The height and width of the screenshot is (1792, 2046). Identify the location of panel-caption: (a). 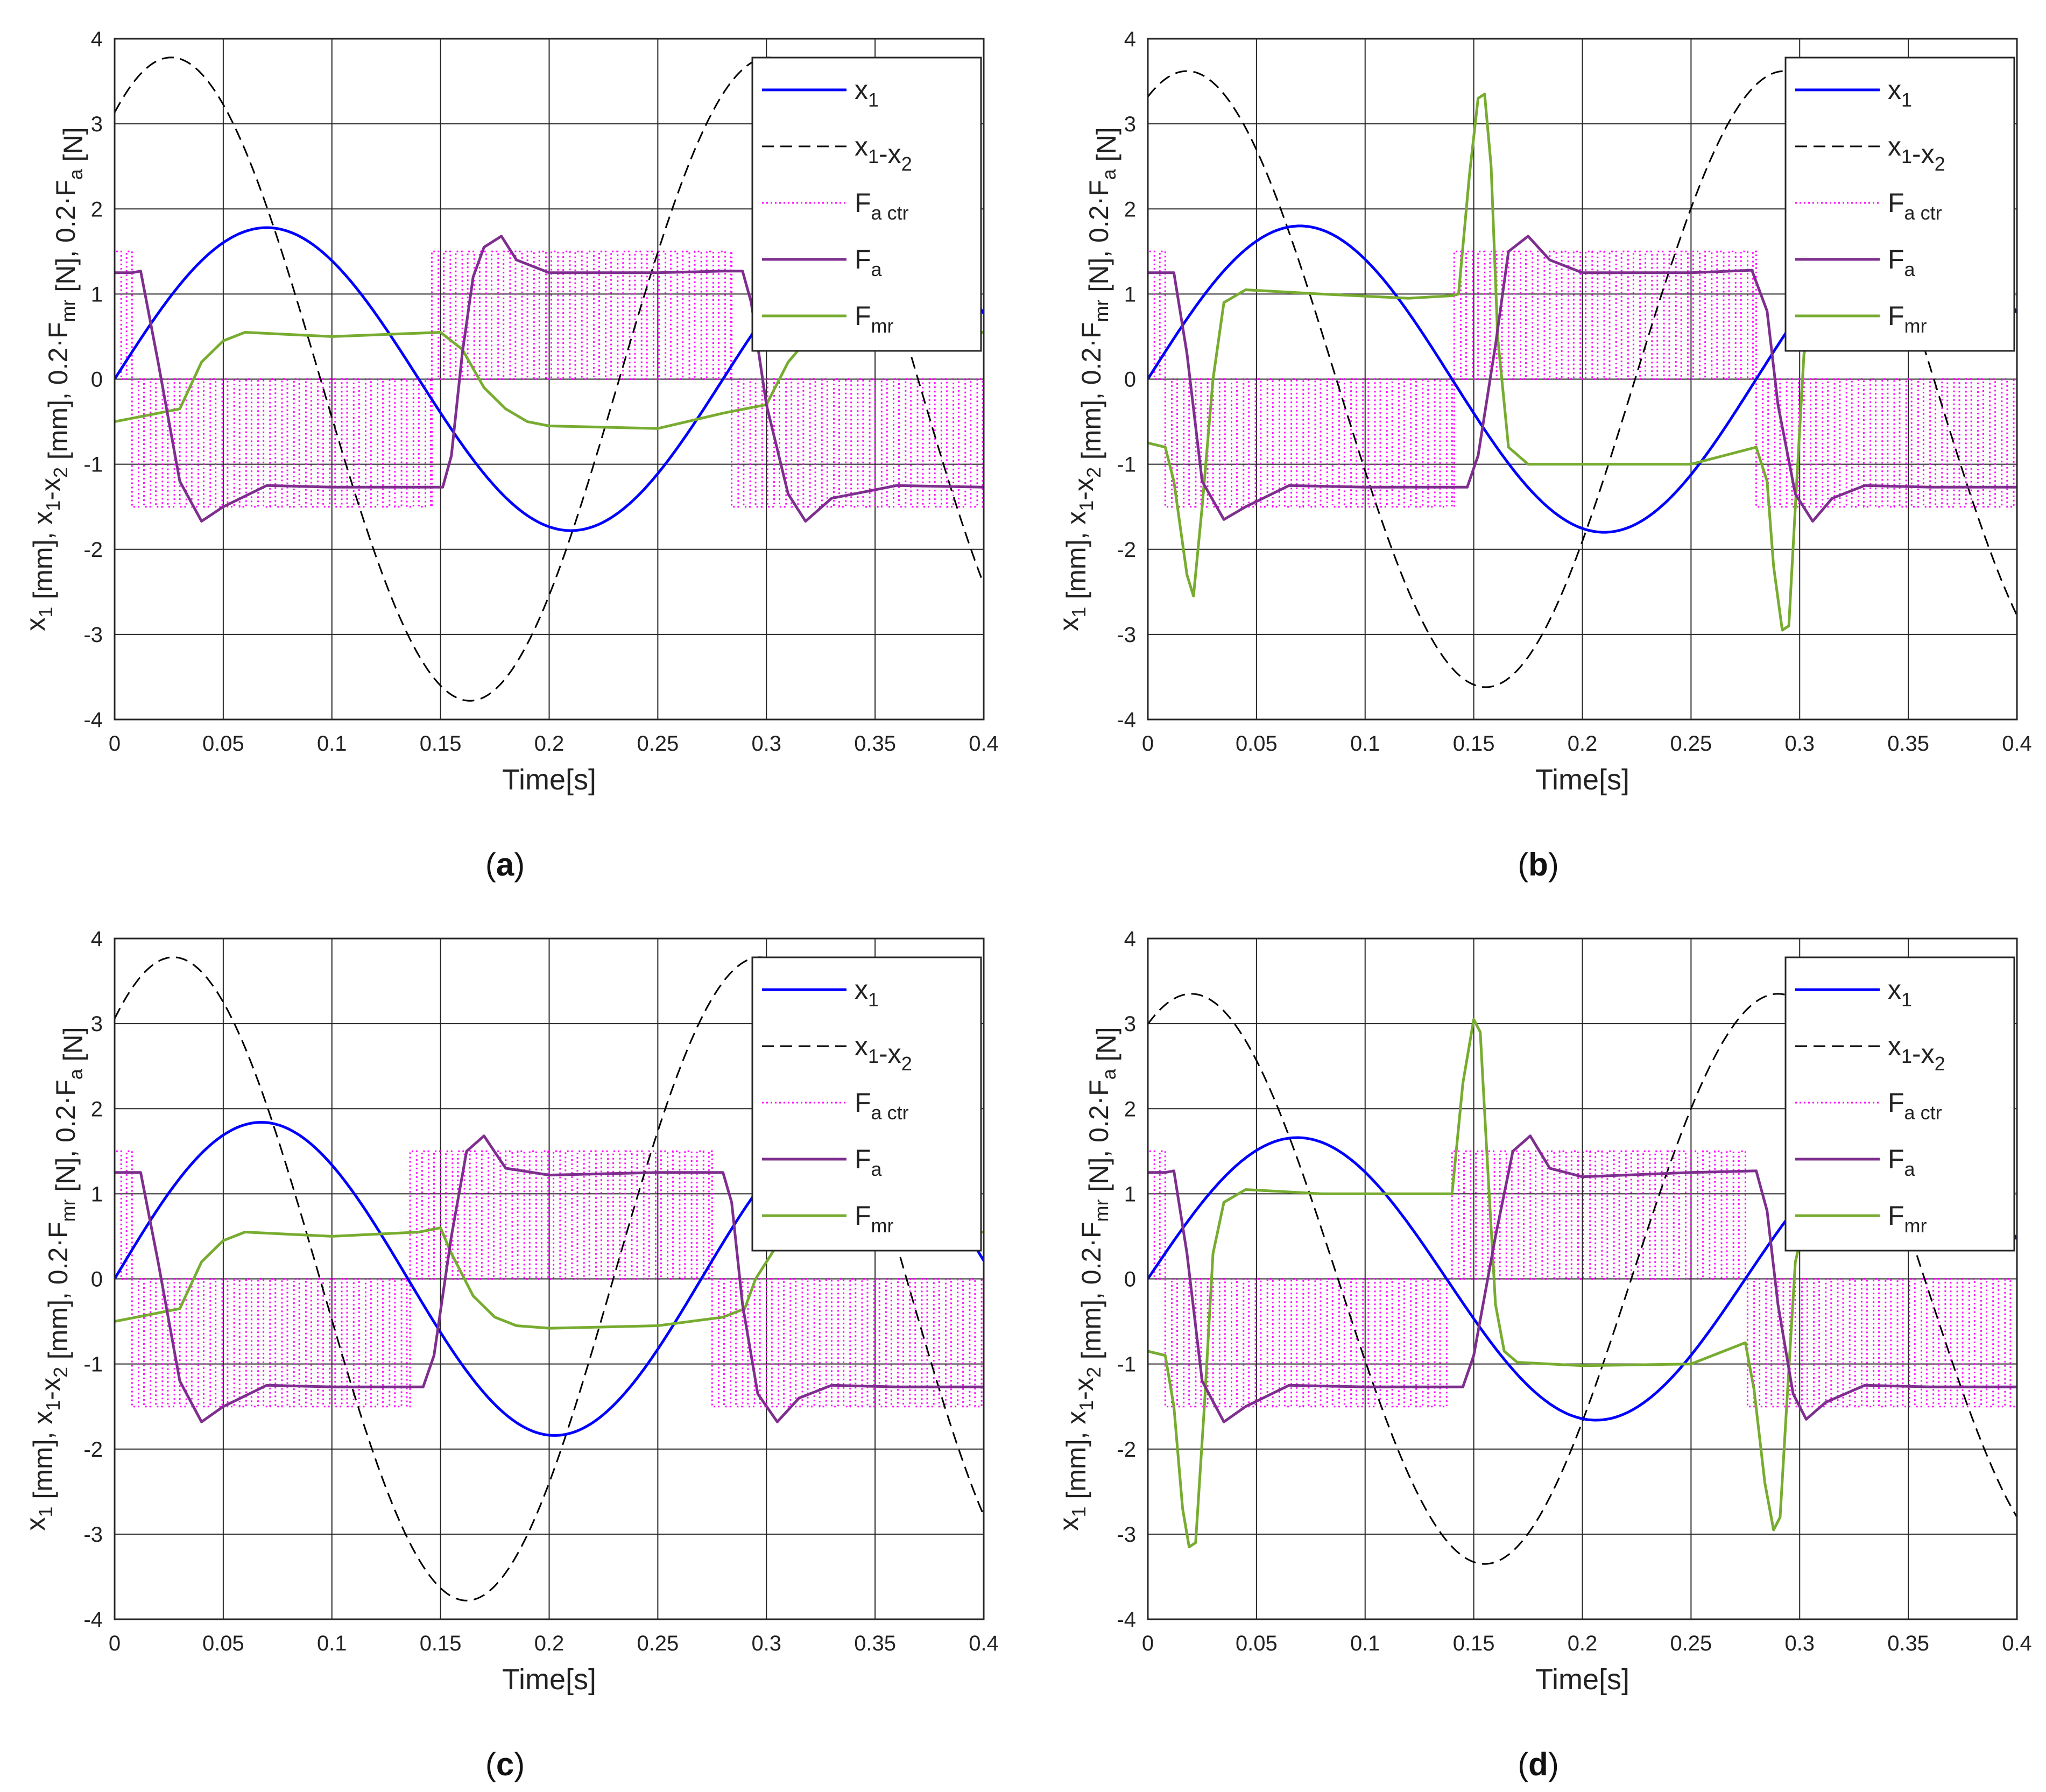
(505, 864).